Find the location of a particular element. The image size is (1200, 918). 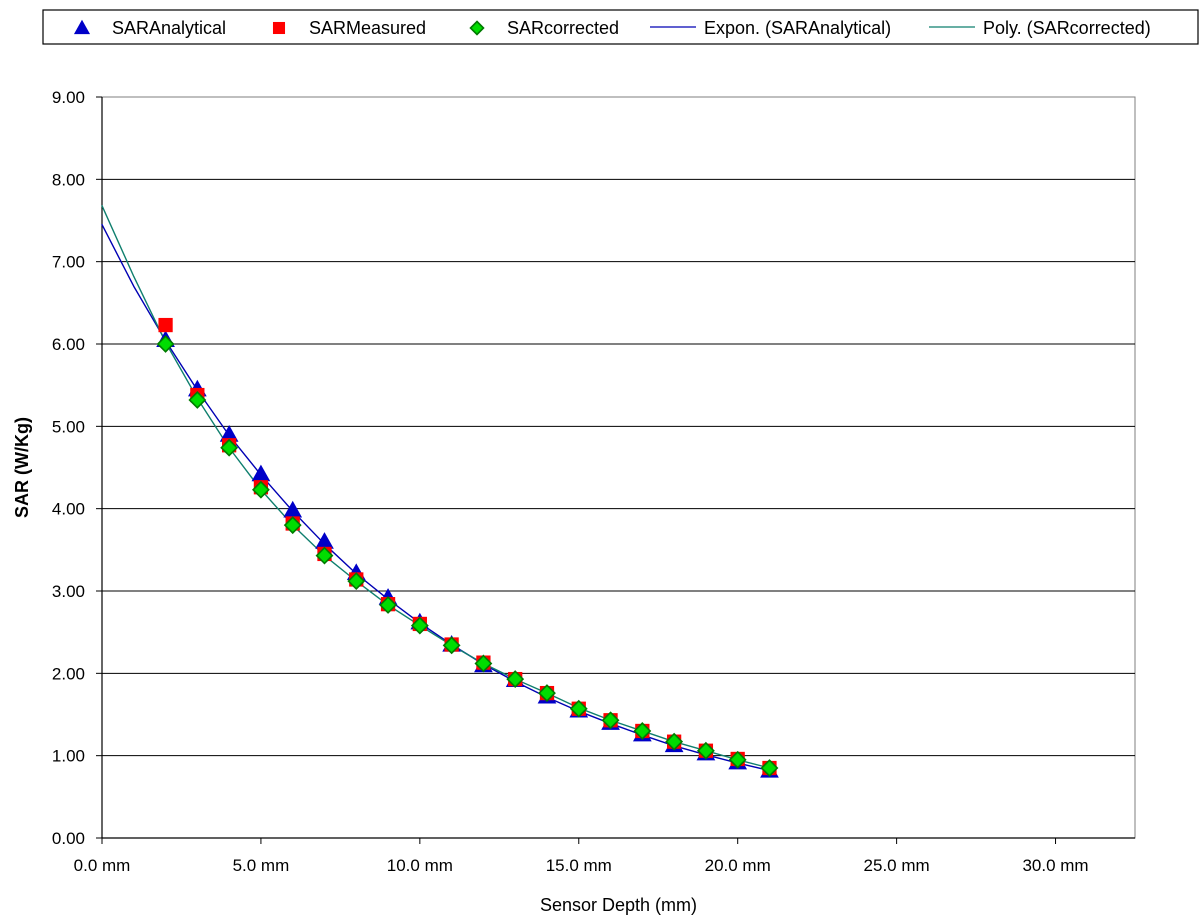

x-tick-label: 25.0 mm is located at coordinates (897, 865).